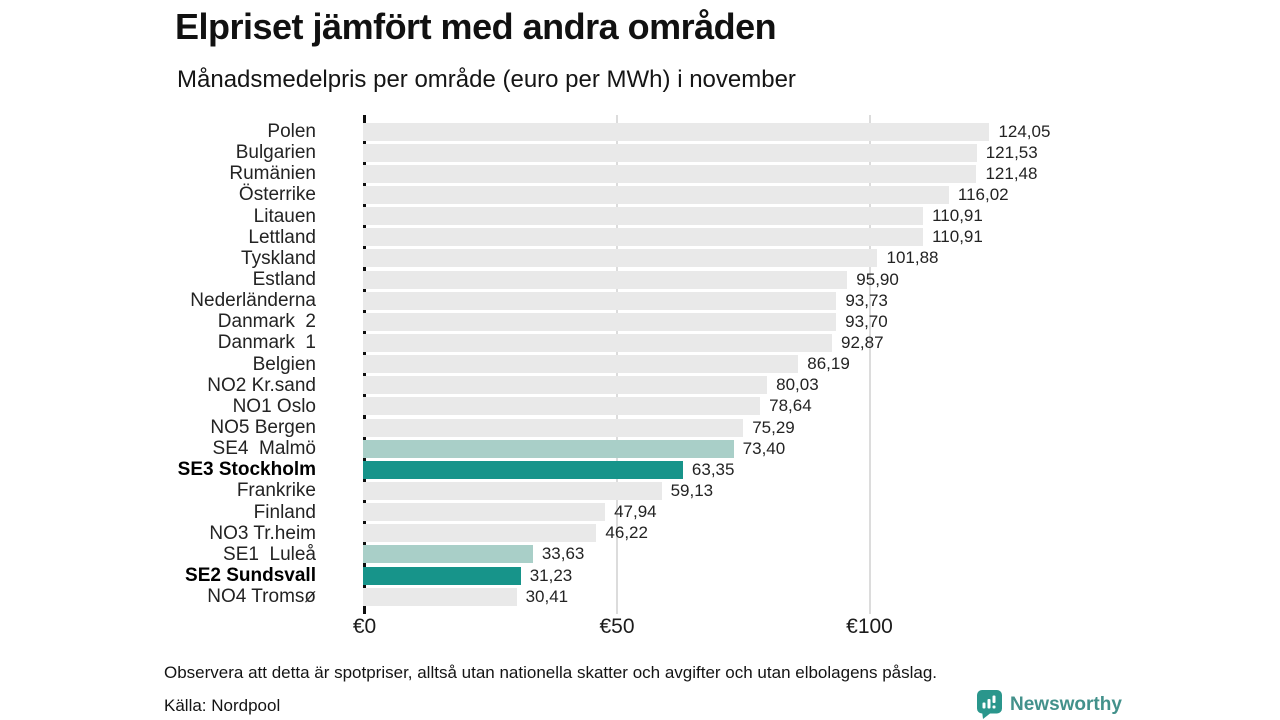 The width and height of the screenshot is (1280, 720). I want to click on bar-row: Finland 47,94, so click(665, 512).